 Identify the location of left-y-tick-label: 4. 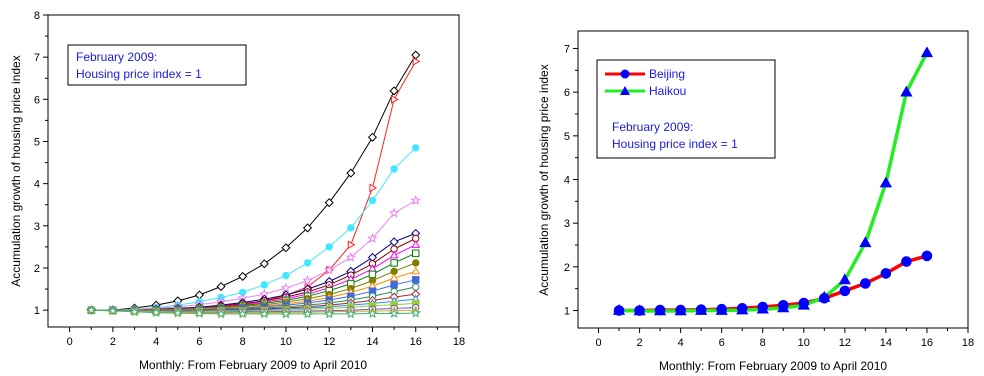
(37, 185).